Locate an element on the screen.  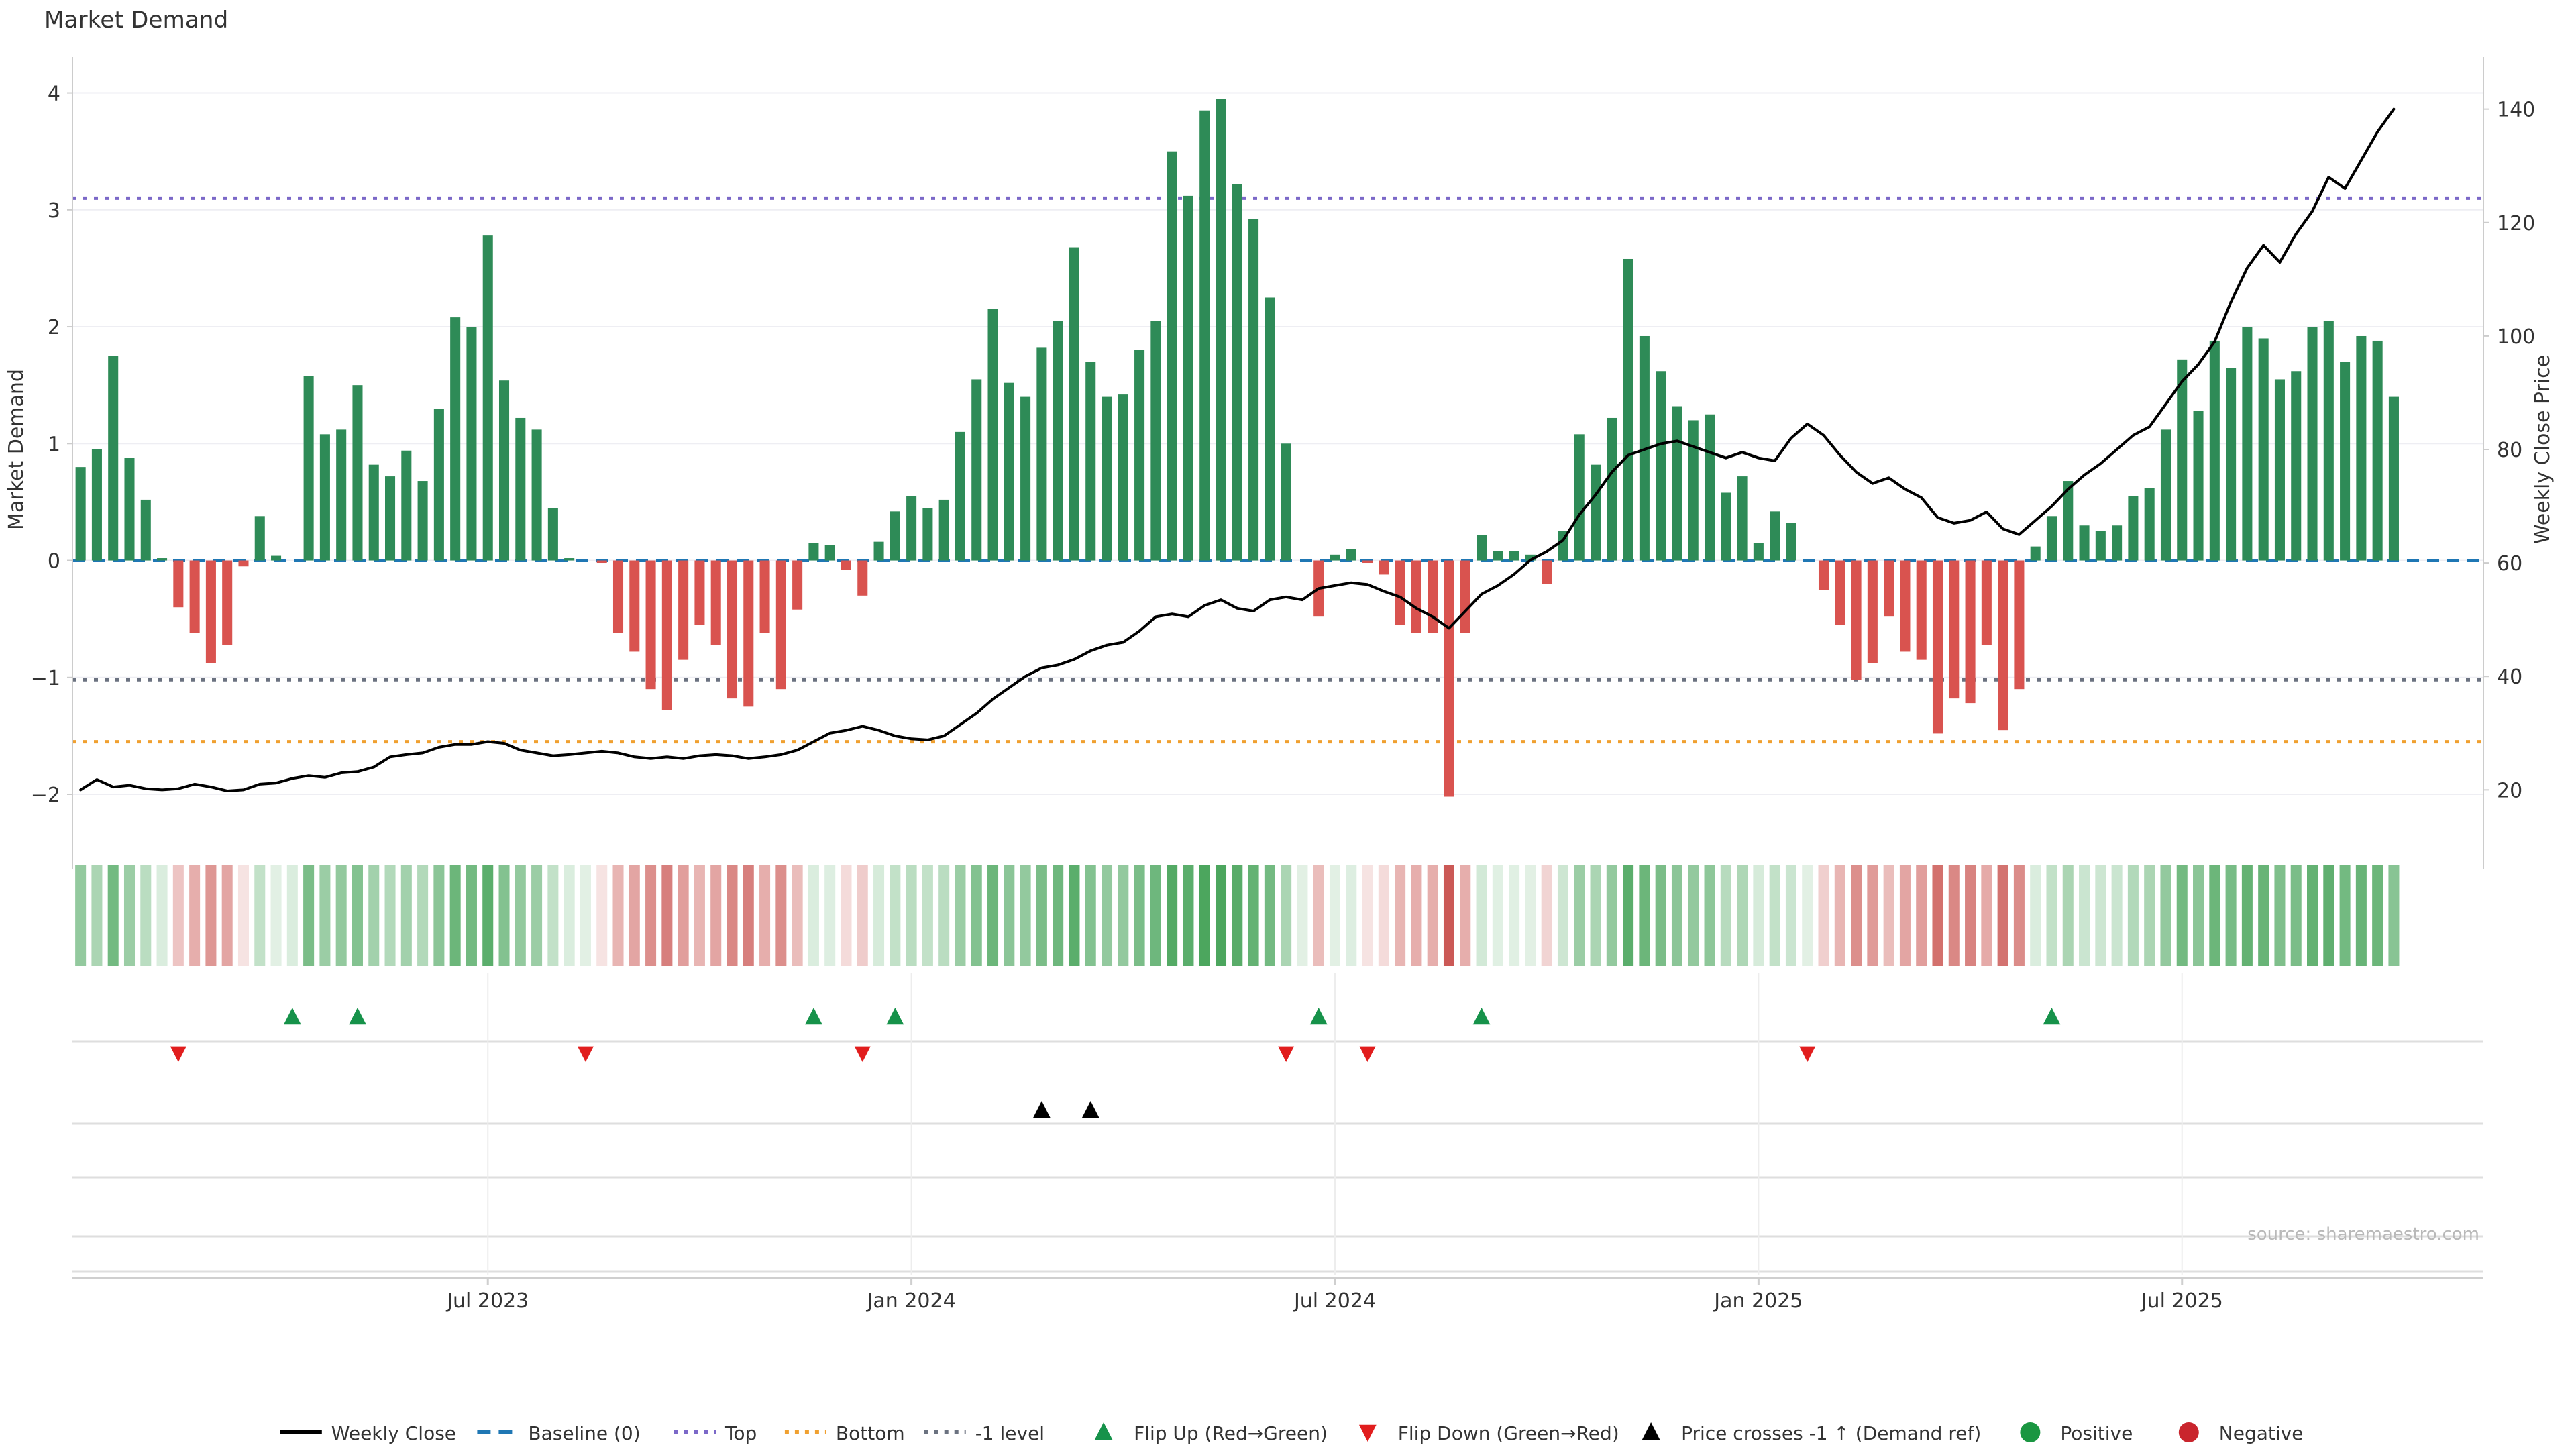
x-tick-label: Jul 2025 is located at coordinates (2181, 1301).